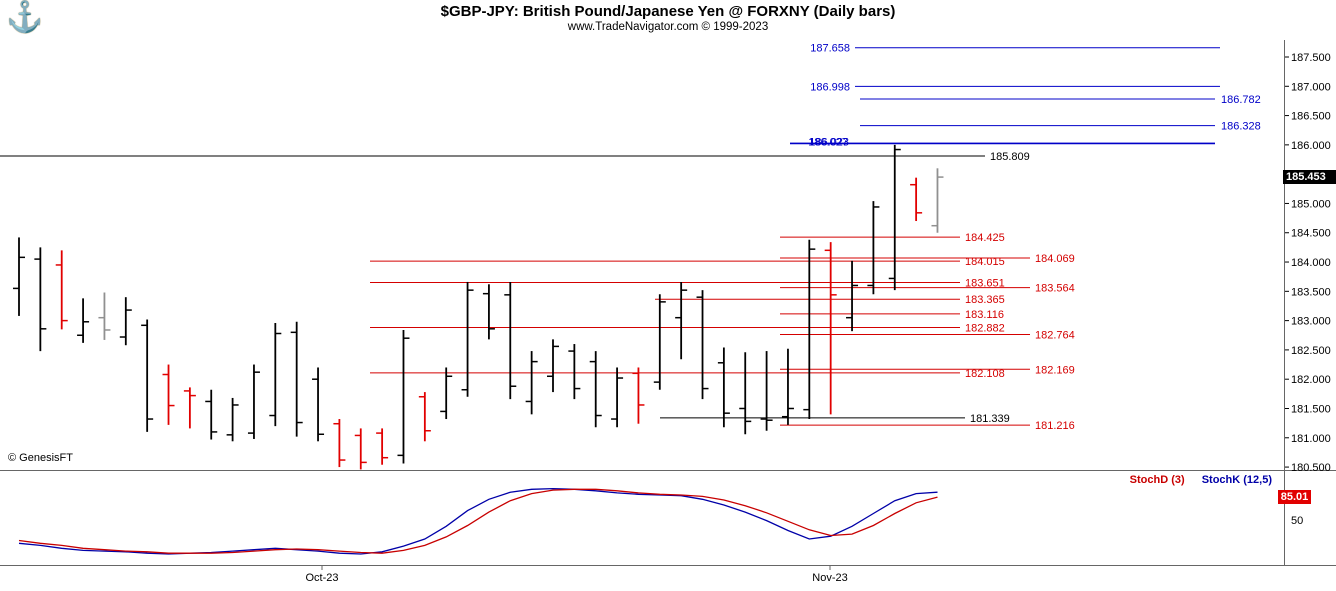 The height and width of the screenshot is (591, 1336). Describe the element at coordinates (1294, 497) in the screenshot. I see `stoch-value-badge: 85.01` at that location.